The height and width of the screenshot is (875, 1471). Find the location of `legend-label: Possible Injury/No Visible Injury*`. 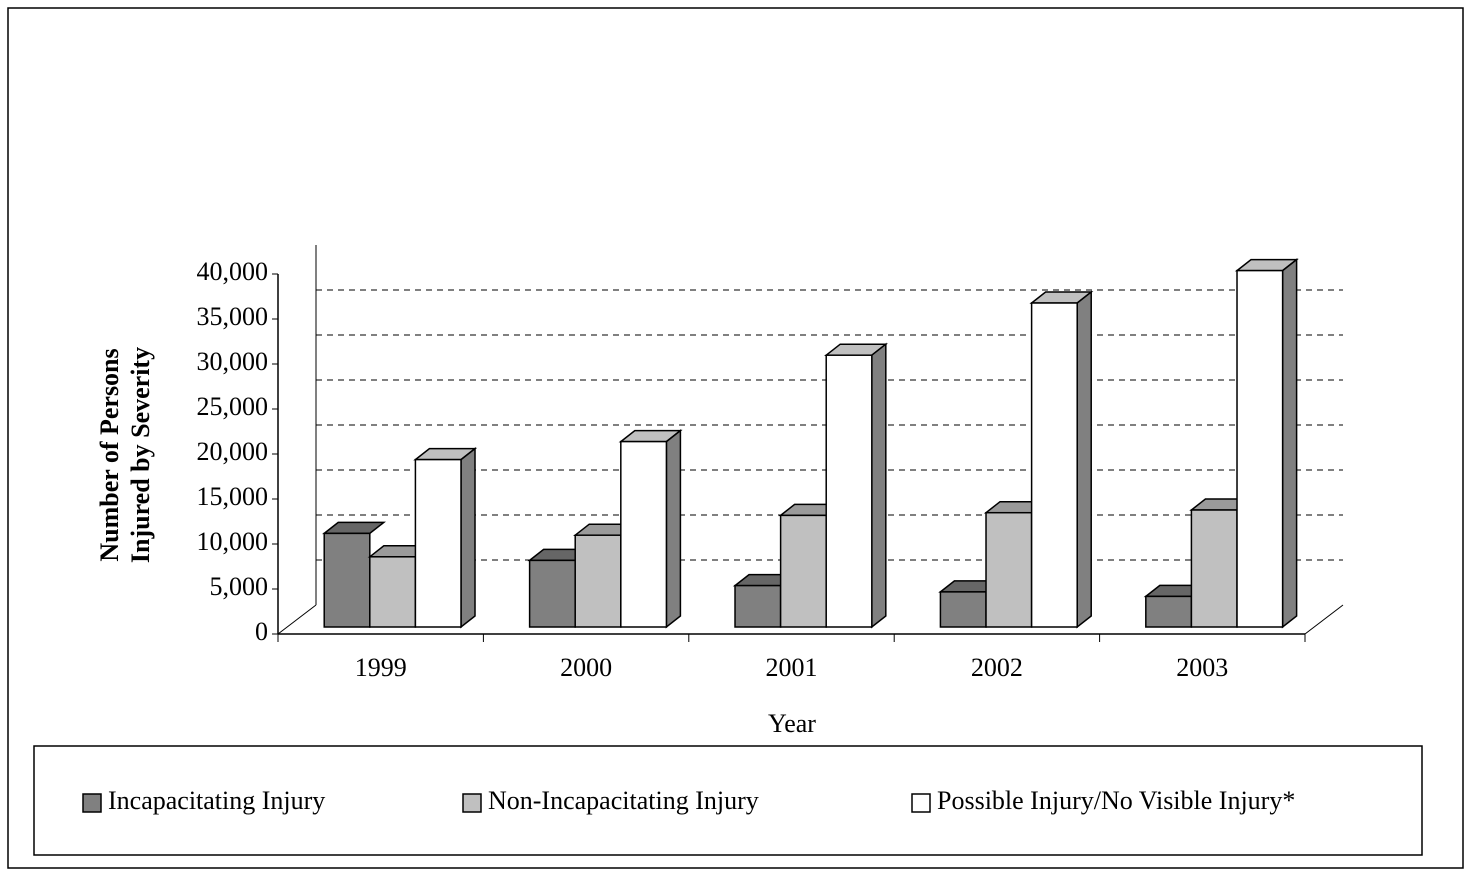

legend-label: Possible Injury/No Visible Injury* is located at coordinates (1116, 800).